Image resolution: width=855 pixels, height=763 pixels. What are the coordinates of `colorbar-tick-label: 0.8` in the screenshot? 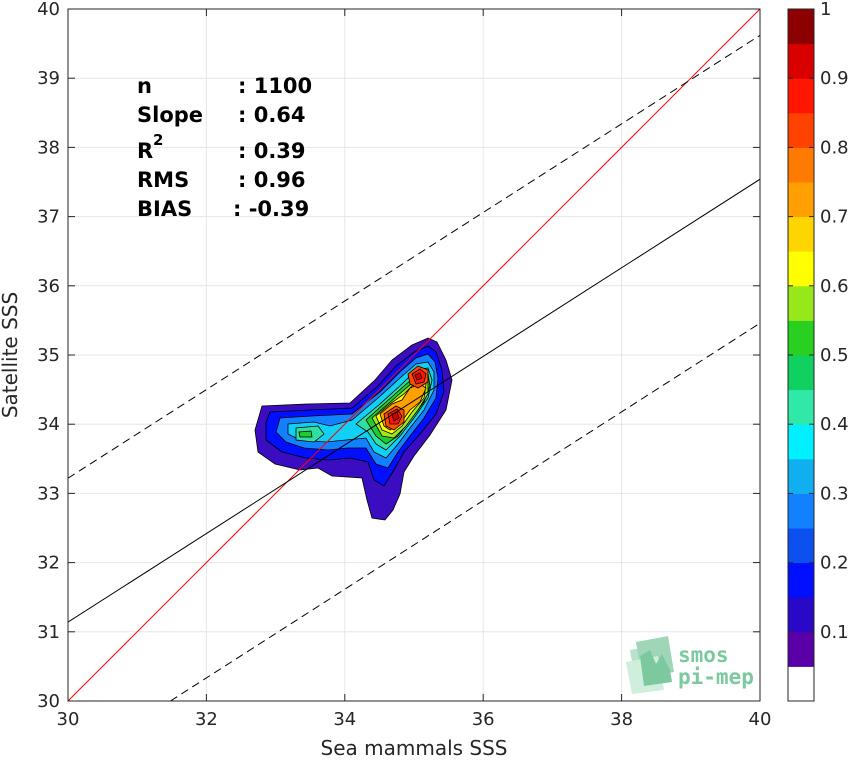 It's located at (834, 147).